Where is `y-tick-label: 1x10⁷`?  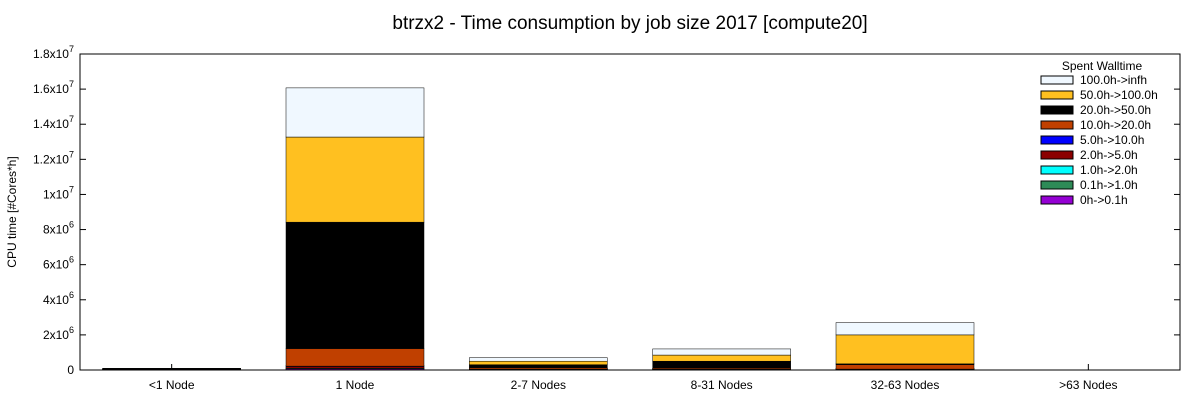 y-tick-label: 1x10⁷ is located at coordinates (58, 192).